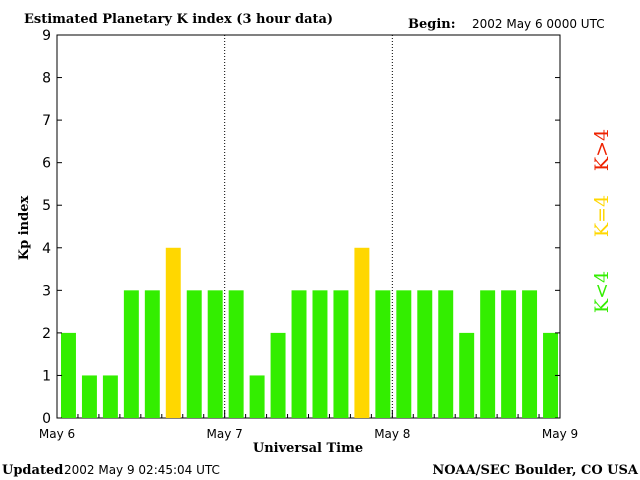 Image resolution: width=640 pixels, height=480 pixels. I want to click on begin-label: Begin:, so click(432, 24).